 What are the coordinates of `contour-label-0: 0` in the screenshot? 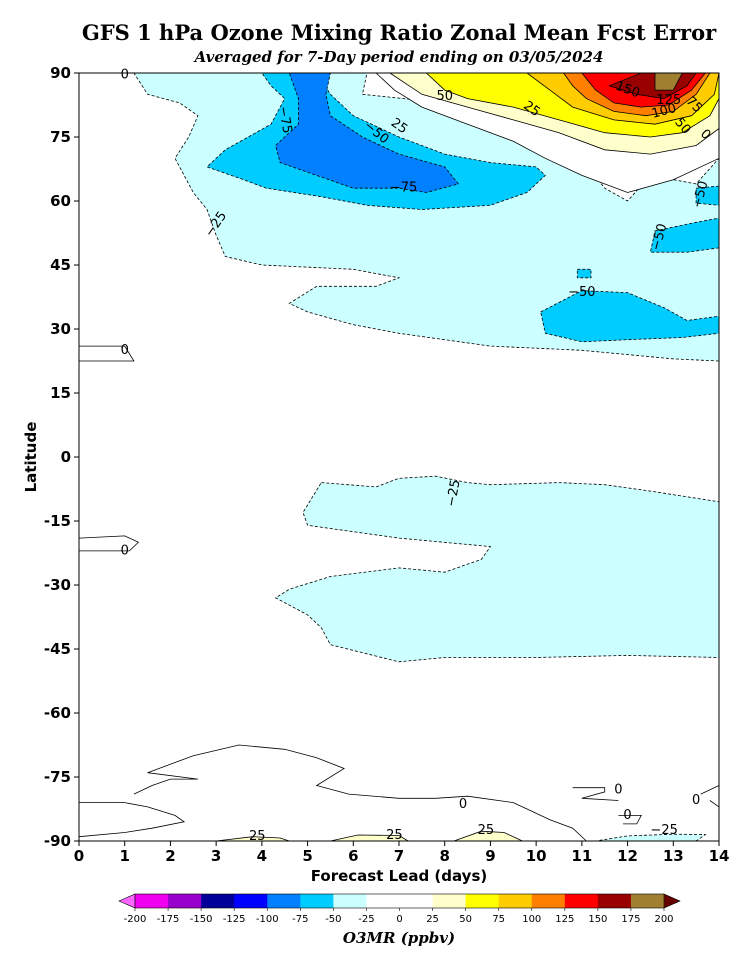 It's located at (125, 75).